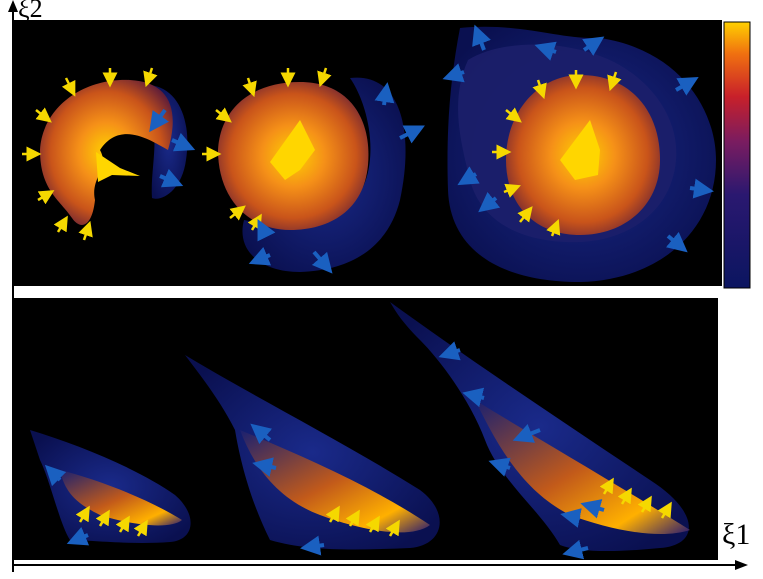 The height and width of the screenshot is (579, 763). I want to click on y-axis-label: ξ2, so click(30, 11).